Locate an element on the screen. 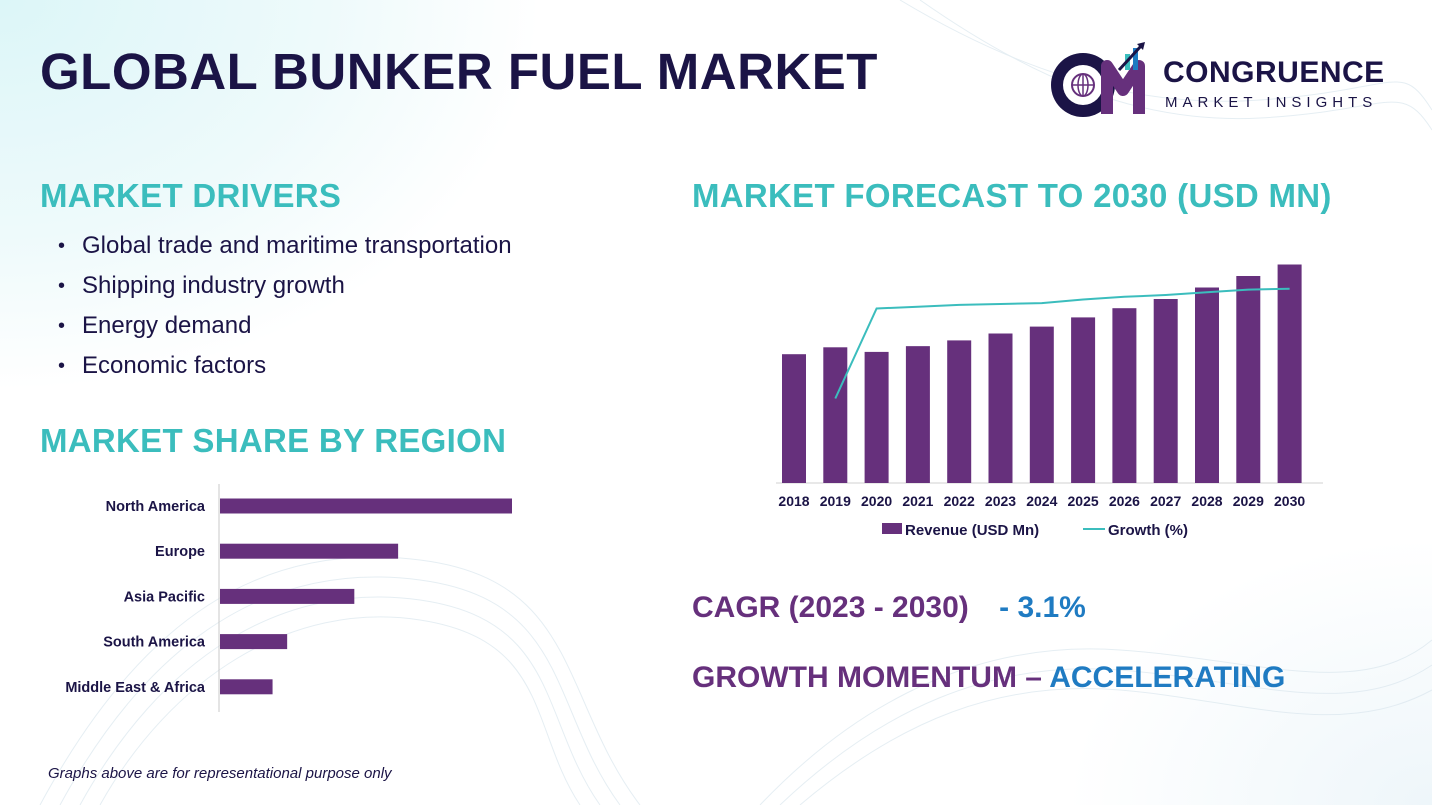  momentum-stat: GROWTH MOMENTUM – ACCELERATING is located at coordinates (988, 678).